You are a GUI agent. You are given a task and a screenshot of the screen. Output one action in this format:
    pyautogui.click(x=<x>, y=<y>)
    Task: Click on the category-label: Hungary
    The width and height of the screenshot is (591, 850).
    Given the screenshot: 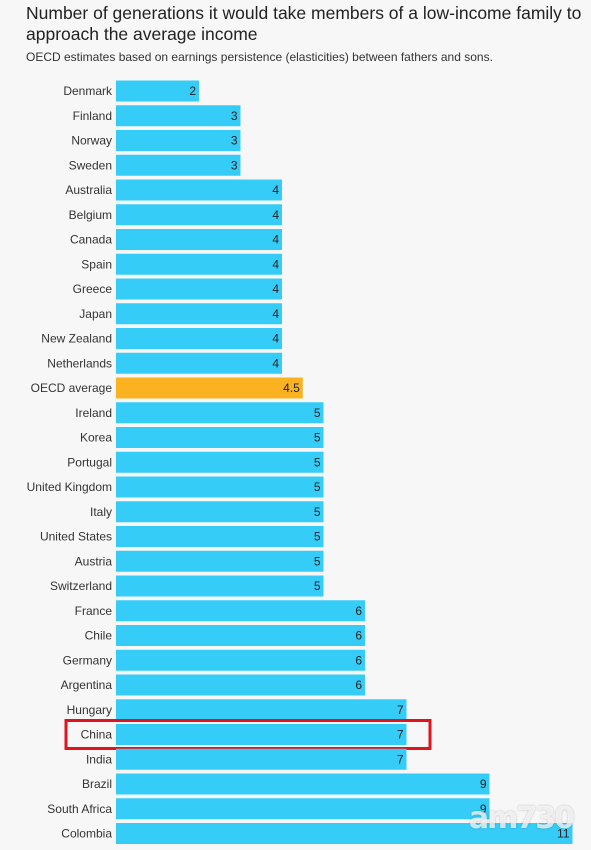 What is the action you would take?
    pyautogui.click(x=89, y=710)
    